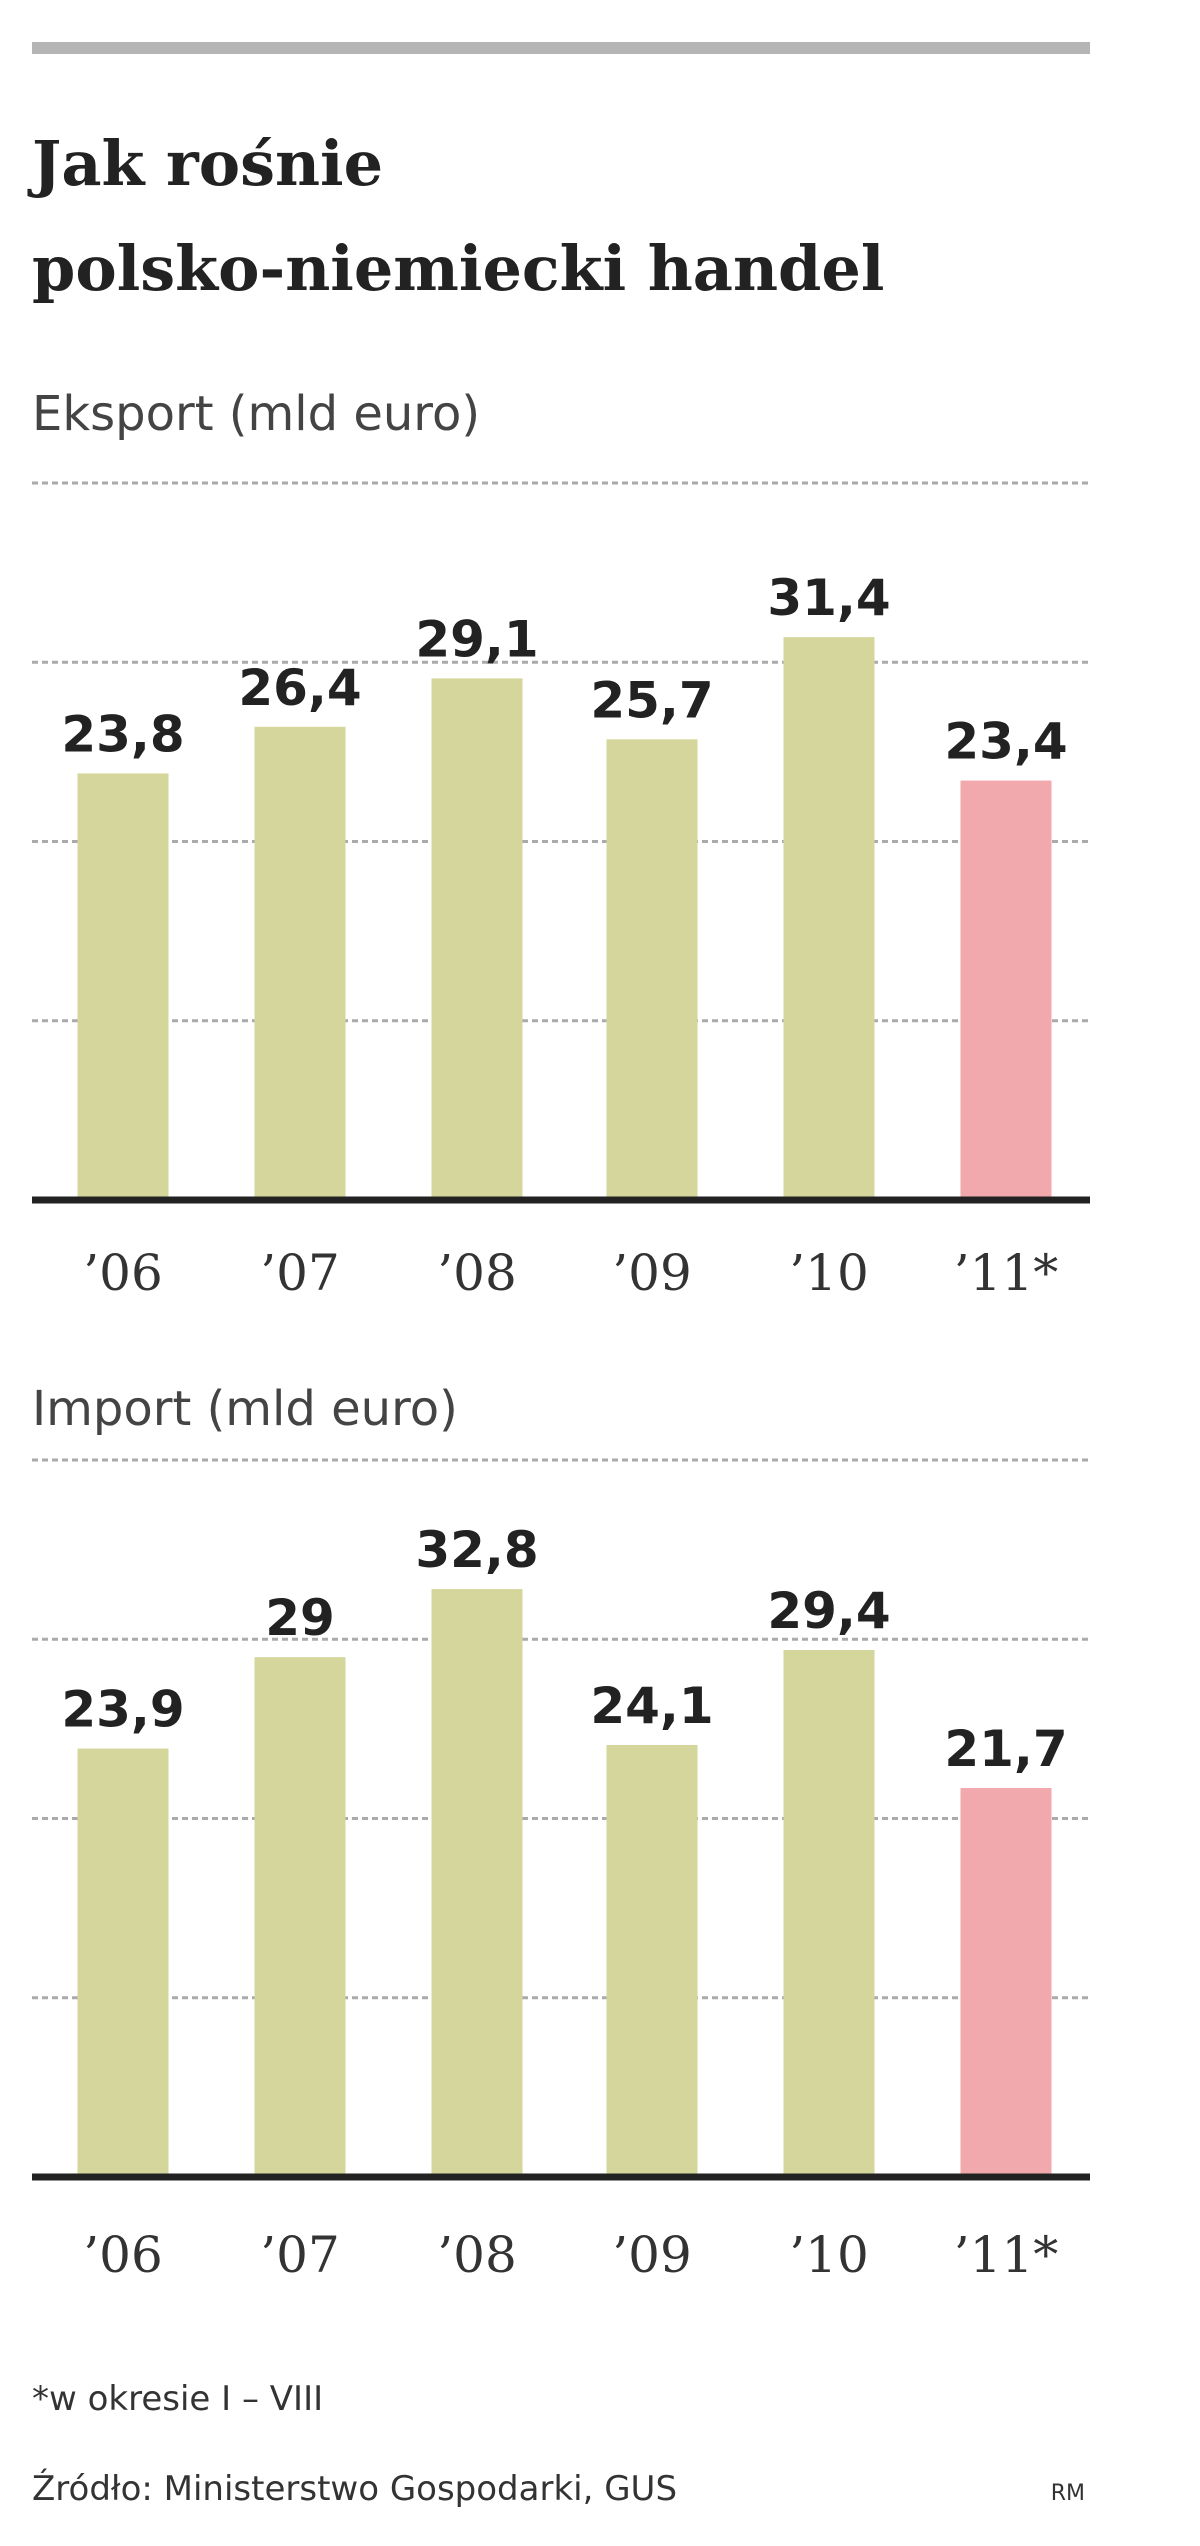 Image resolution: width=1200 pixels, height=2546 pixels. What do you see at coordinates (1005, 742) in the screenshot?
I see `value-label: 23,4` at bounding box center [1005, 742].